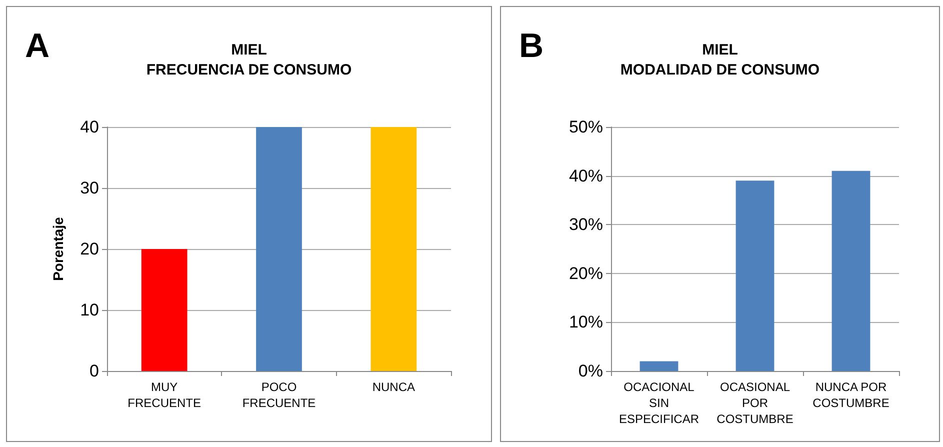 The image size is (943, 447). What do you see at coordinates (585, 224) in the screenshot?
I see `y-tick-label: 30%` at bounding box center [585, 224].